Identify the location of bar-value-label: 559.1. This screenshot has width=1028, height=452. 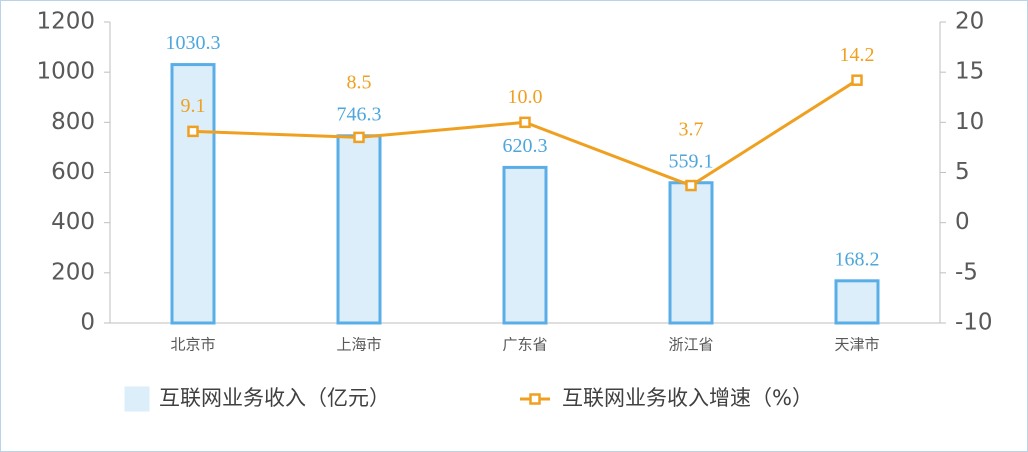
(691, 161).